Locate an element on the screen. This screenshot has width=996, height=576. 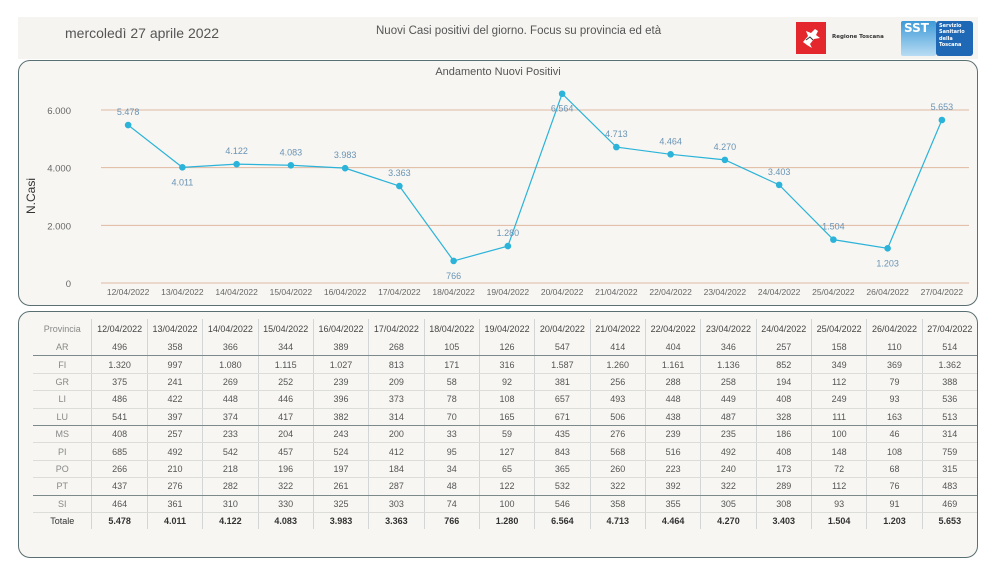
cases-cell: 997 is located at coordinates (174, 364).